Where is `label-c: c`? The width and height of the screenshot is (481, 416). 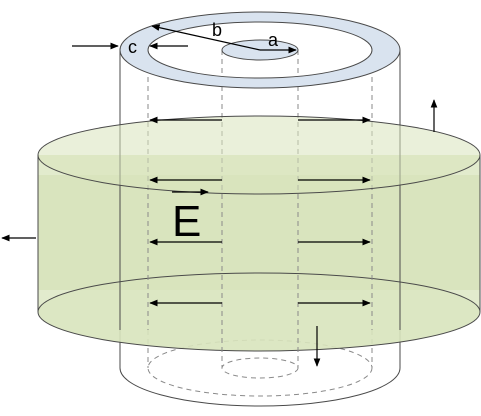 label-c: c is located at coordinates (132, 47).